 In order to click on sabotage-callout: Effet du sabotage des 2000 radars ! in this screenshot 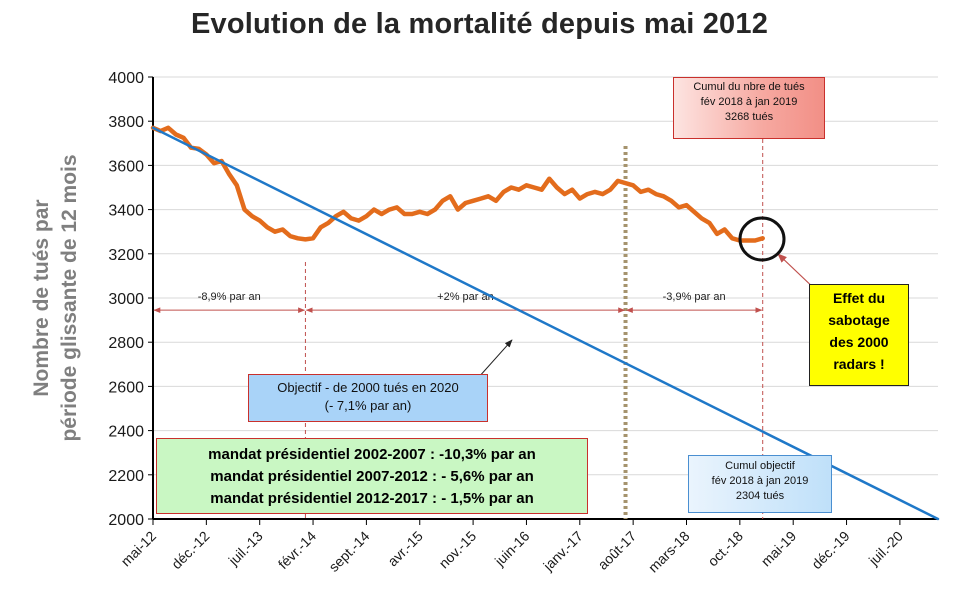, I will do `click(859, 335)`.